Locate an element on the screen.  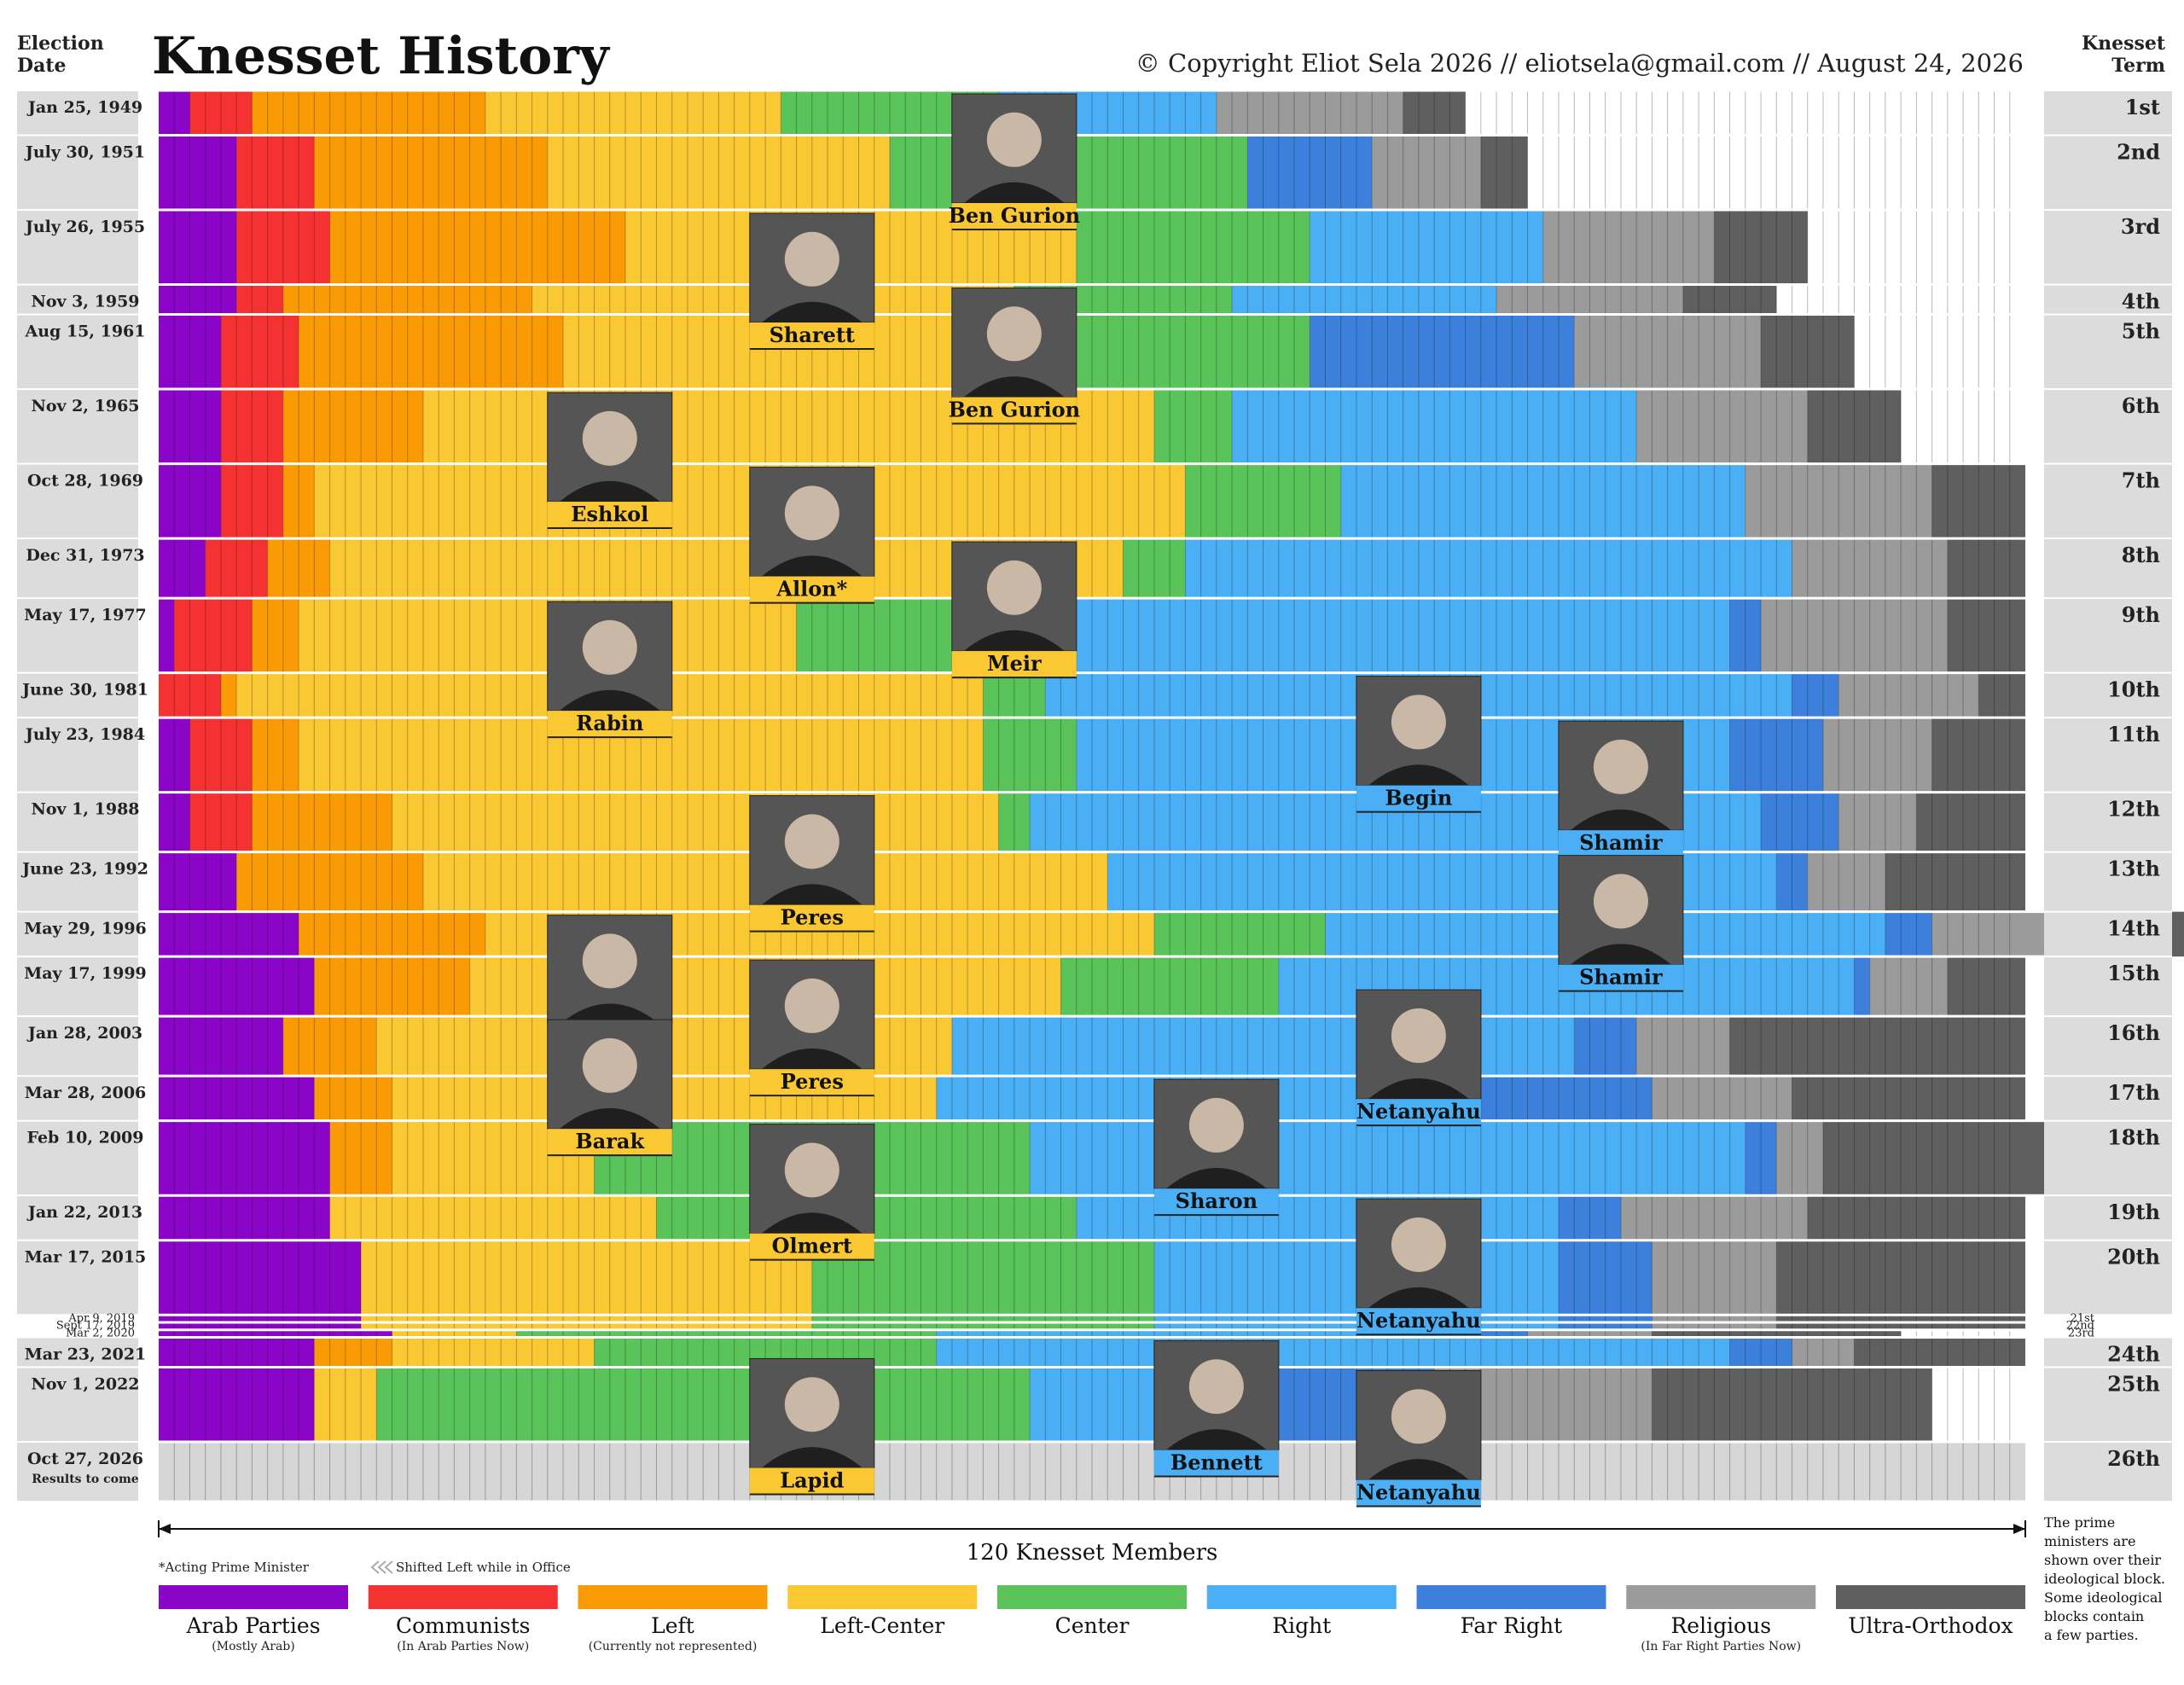
election-date: May 17, 1999 is located at coordinates (85, 973).